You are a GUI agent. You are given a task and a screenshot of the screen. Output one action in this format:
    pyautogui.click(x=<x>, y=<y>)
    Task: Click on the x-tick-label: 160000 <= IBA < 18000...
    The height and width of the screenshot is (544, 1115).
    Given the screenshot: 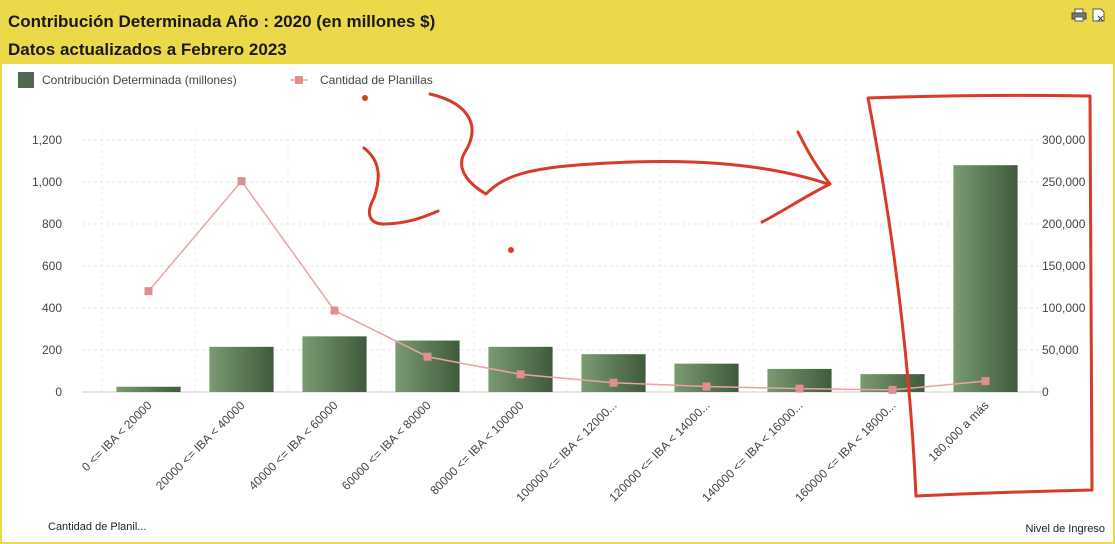 What is the action you would take?
    pyautogui.click(x=845, y=451)
    